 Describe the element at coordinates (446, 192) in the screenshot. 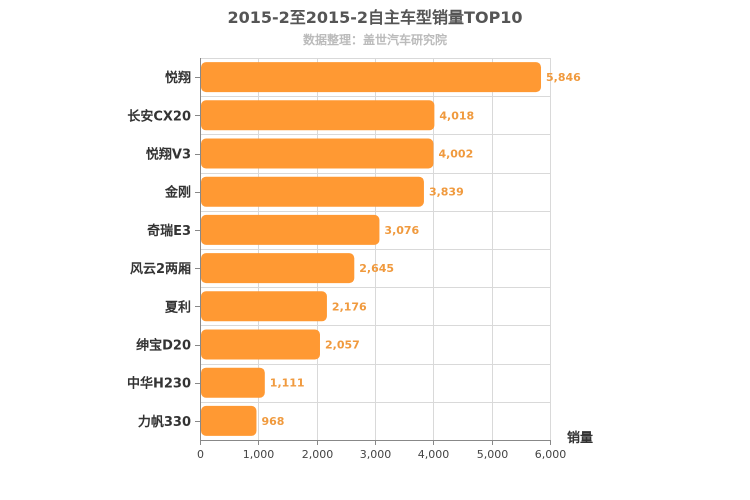

I see `data-label: 3,839` at that location.